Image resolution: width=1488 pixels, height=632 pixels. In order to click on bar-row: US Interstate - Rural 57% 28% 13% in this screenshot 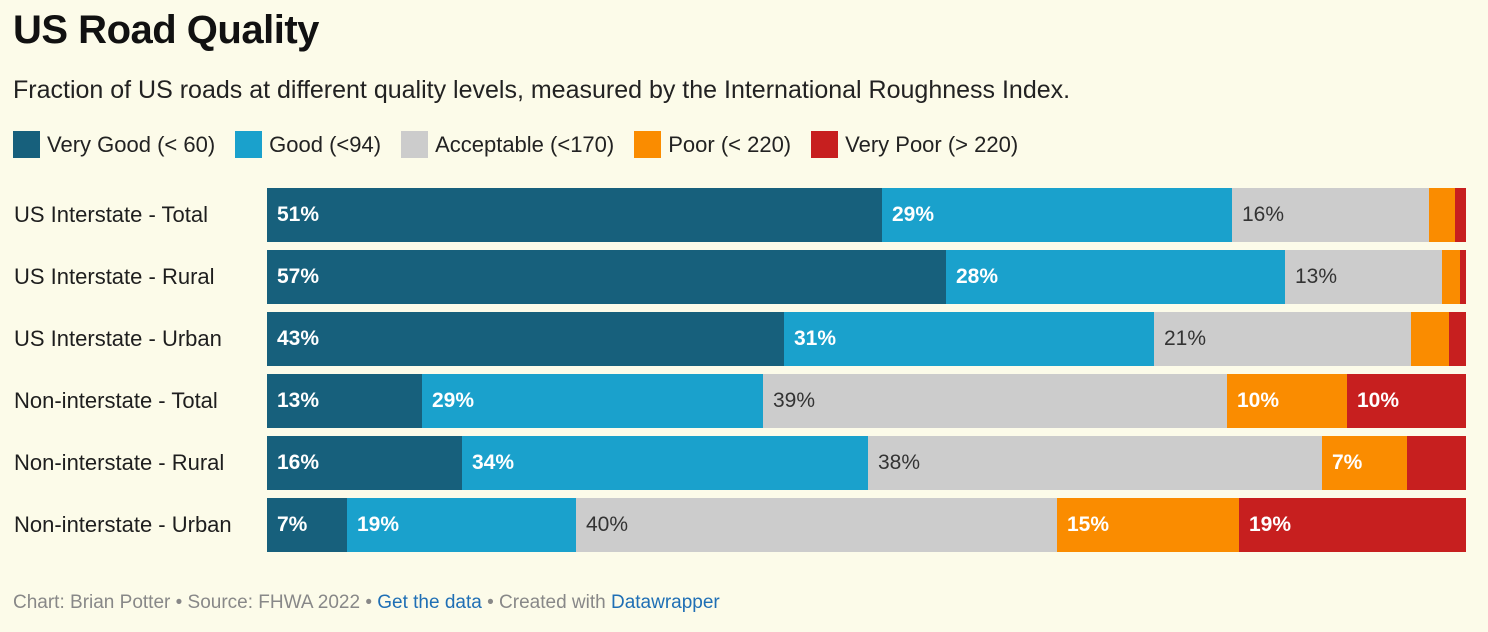, I will do `click(744, 277)`.